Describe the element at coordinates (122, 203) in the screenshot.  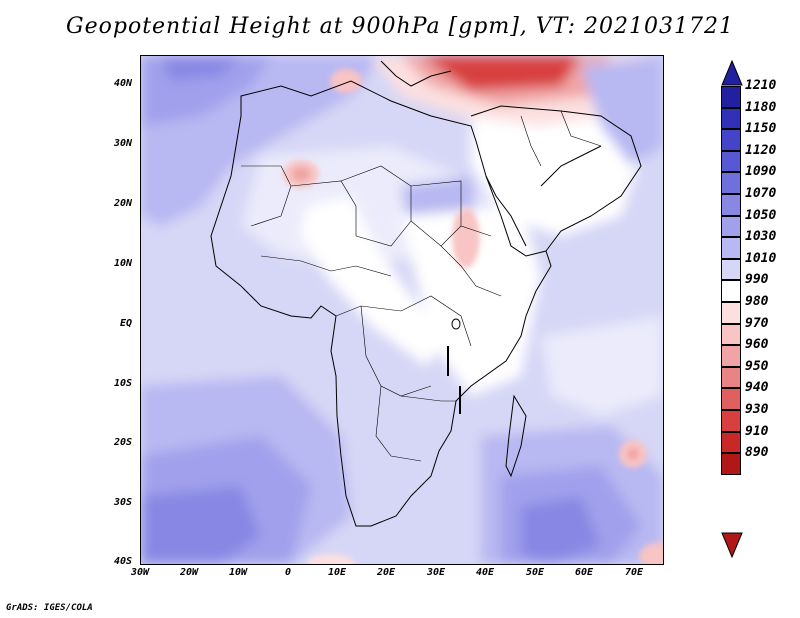
I see `lat-label-20n: 20N` at that location.